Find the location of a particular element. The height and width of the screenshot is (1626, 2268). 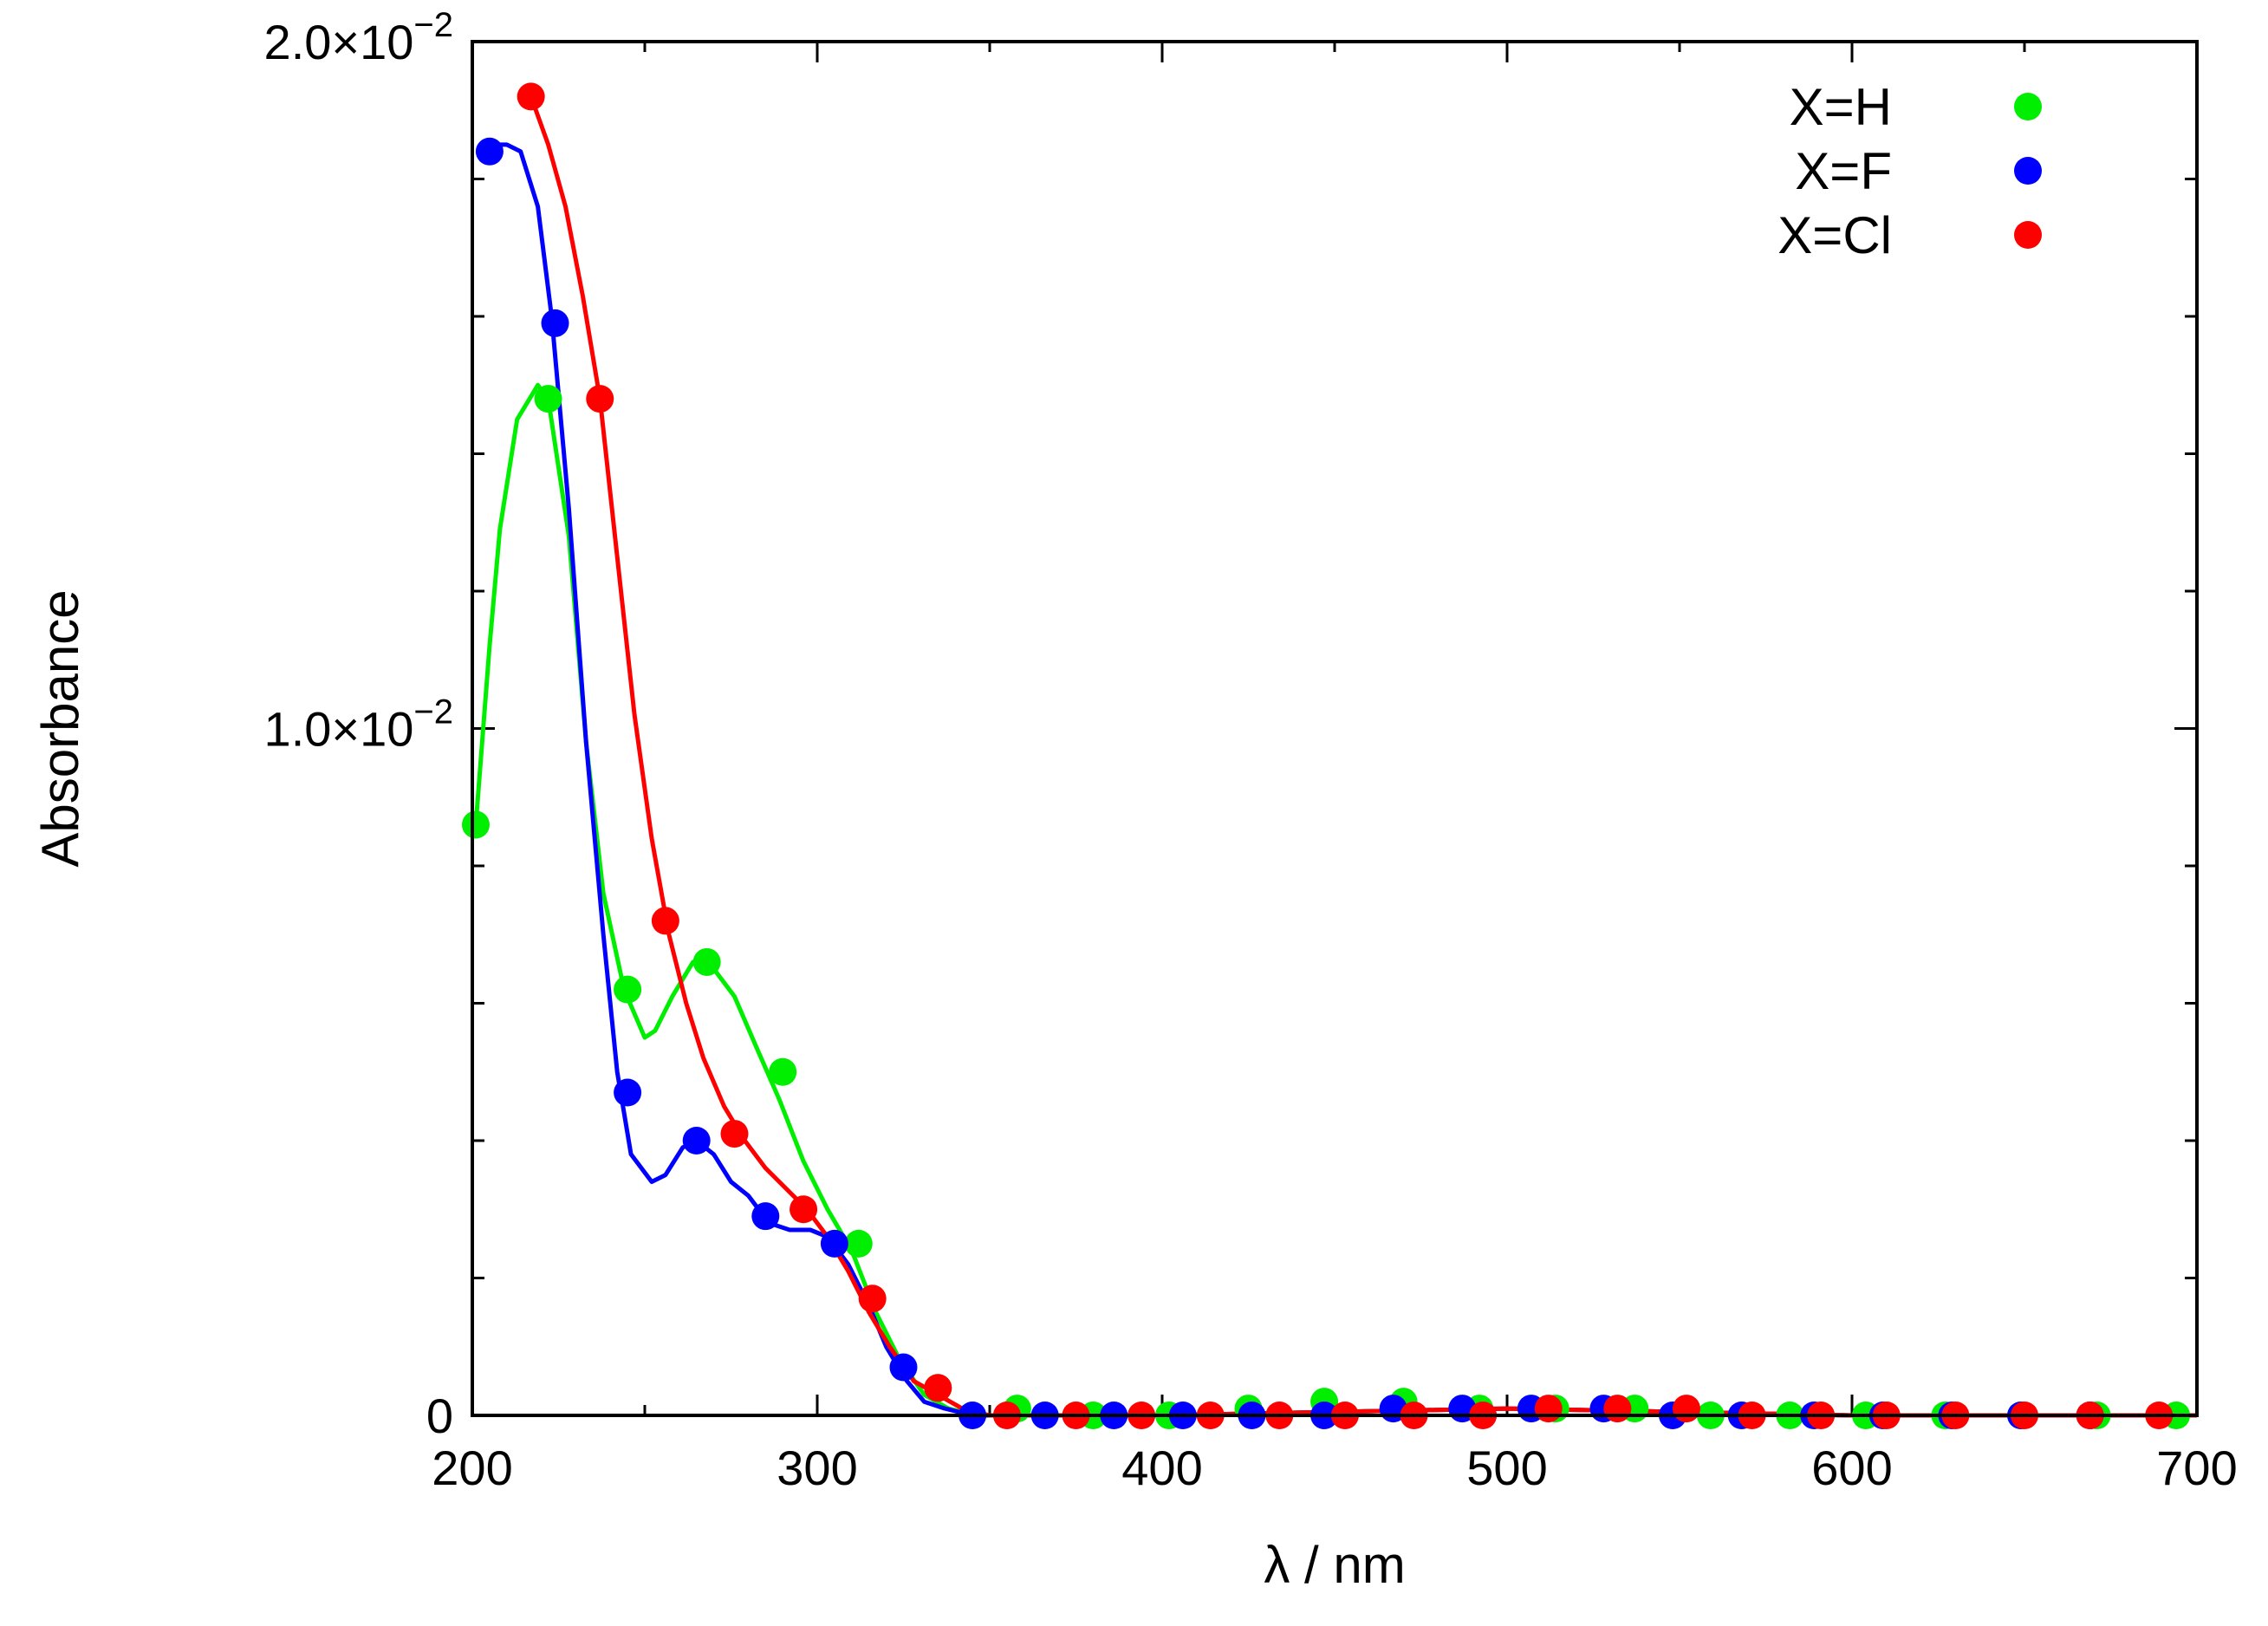

x-tick-label: 700 is located at coordinates (2196, 1468).